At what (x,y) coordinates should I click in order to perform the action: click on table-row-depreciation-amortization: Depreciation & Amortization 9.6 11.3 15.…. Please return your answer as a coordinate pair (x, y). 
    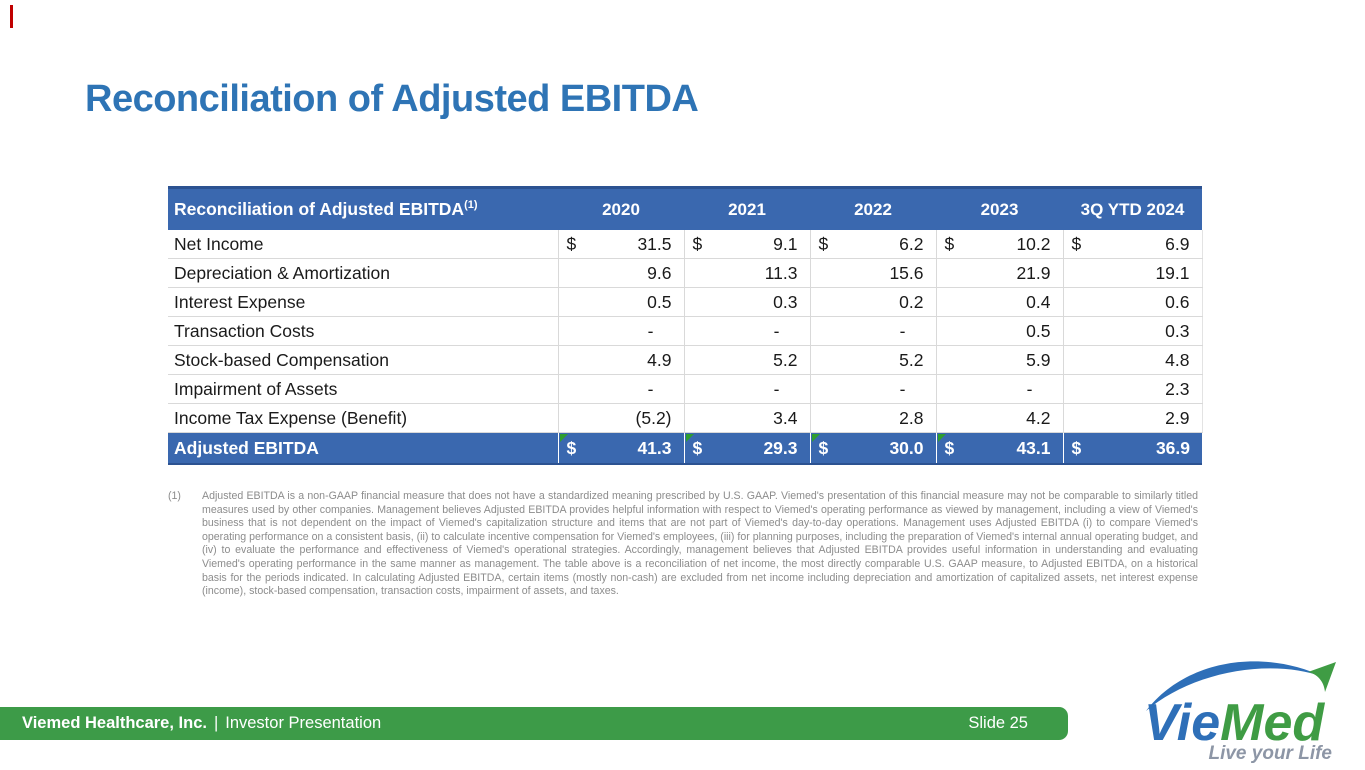
    Looking at the image, I should click on (685, 273).